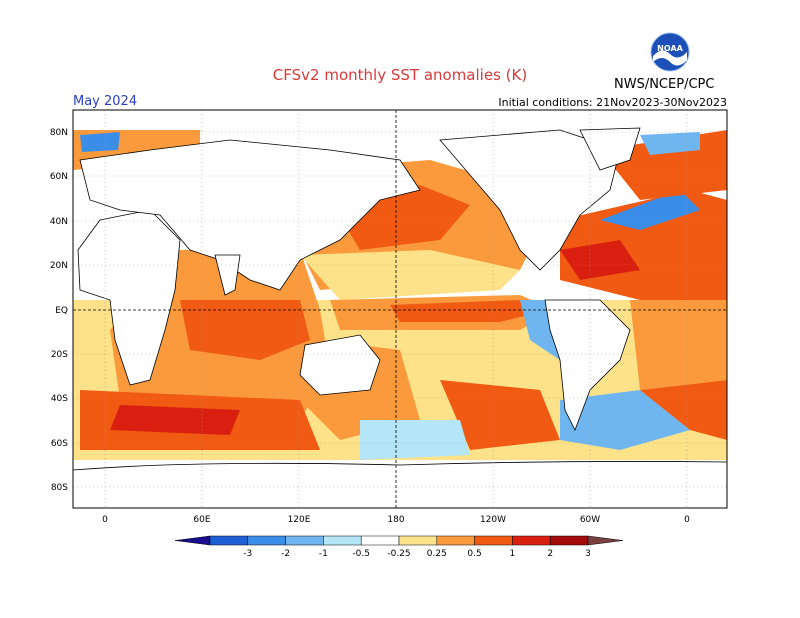 This screenshot has width=800, height=618. What do you see at coordinates (399, 547) in the screenshot?
I see `colorbar: -3 -2 -1 -0.5 -0.25 0.25 0.5 1 2 3` at bounding box center [399, 547].